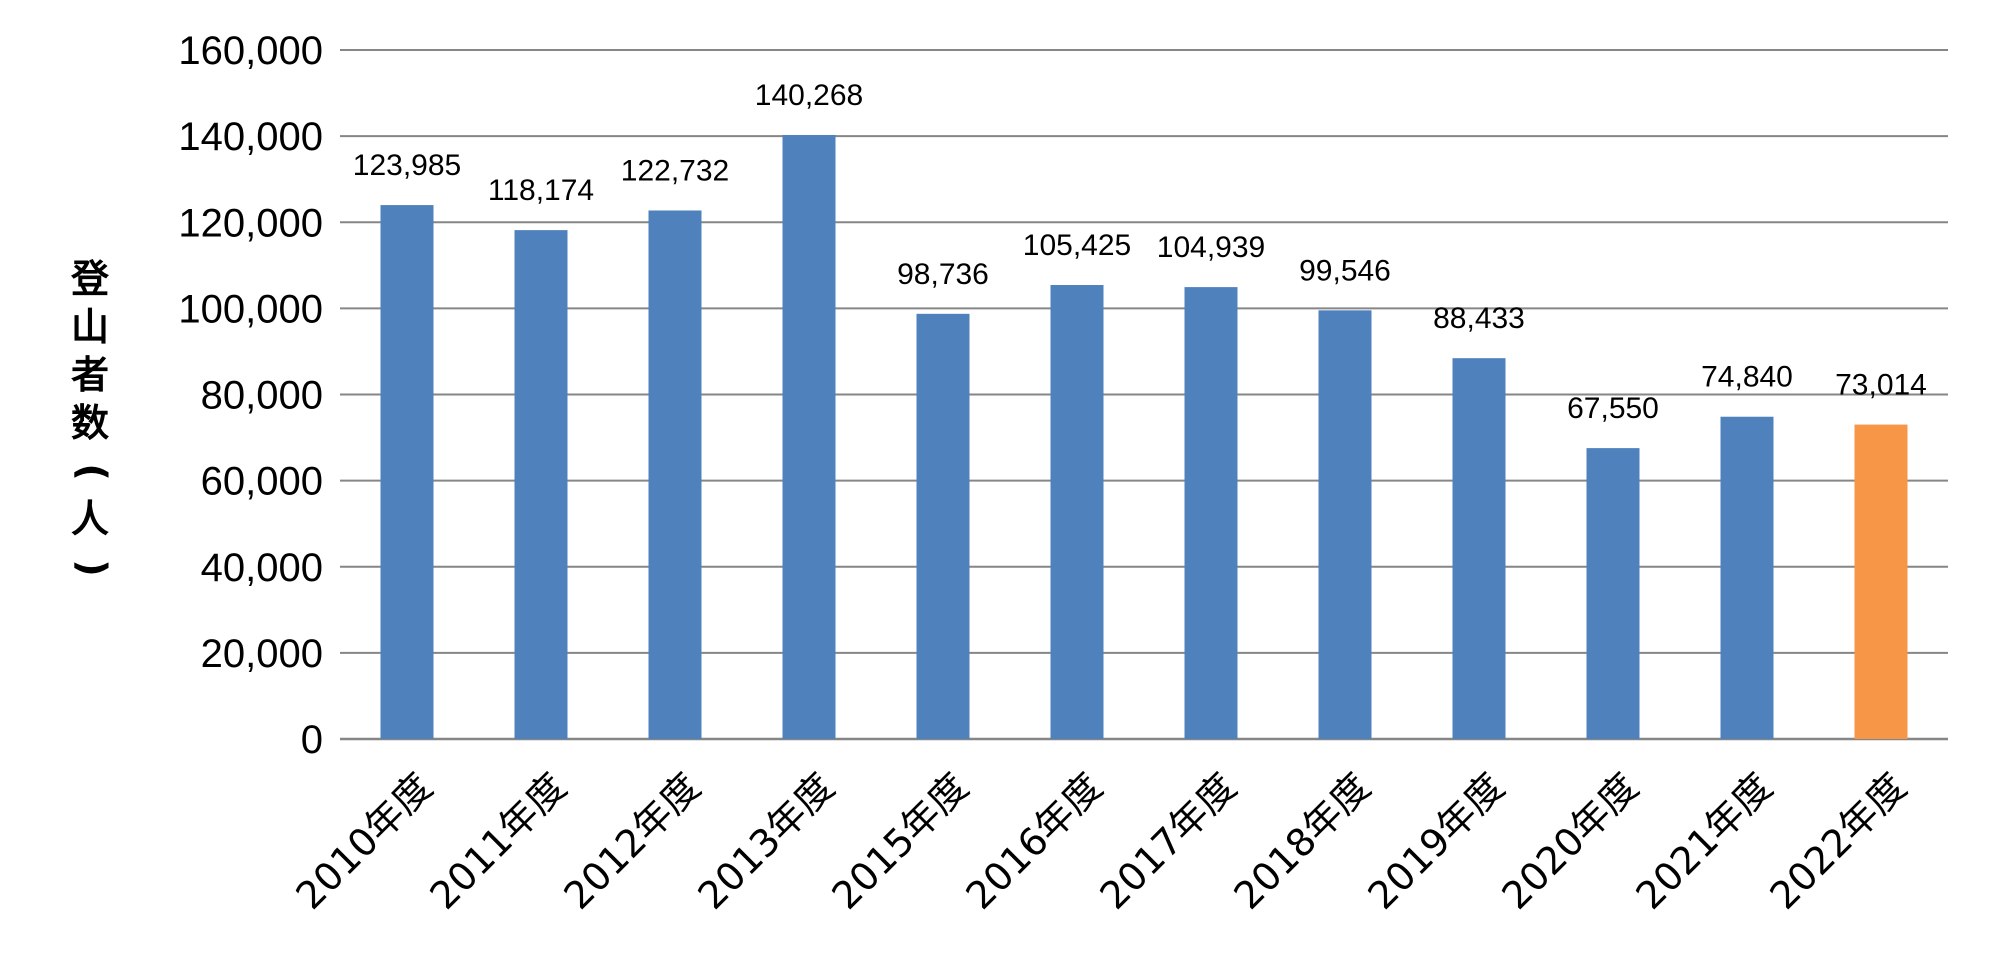 The height and width of the screenshot is (969, 1990). I want to click on y-axis-title-char: ), so click(93, 567).